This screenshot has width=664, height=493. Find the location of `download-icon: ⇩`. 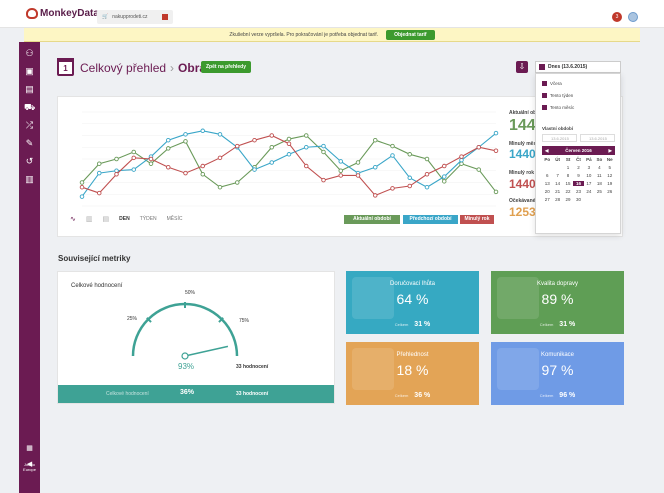

download-icon: ⇩ is located at coordinates (522, 67).